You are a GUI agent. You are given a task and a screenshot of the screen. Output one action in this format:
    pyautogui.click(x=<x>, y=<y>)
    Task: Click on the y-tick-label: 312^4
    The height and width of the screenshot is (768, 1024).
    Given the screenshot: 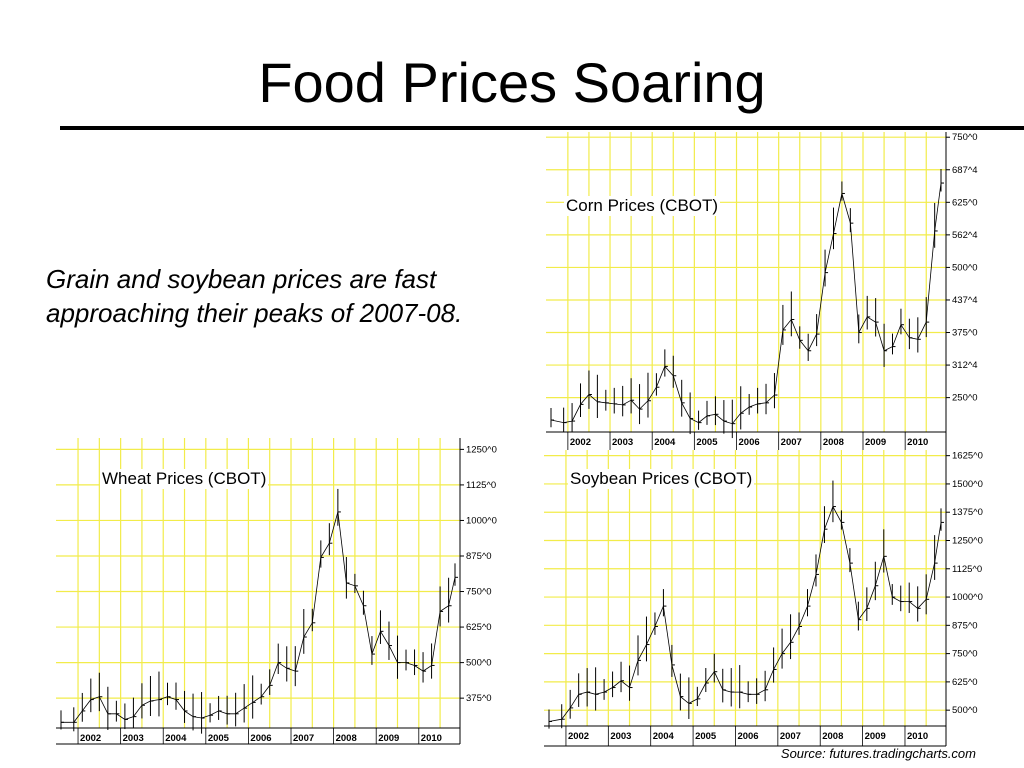 What is the action you would take?
    pyautogui.click(x=965, y=365)
    